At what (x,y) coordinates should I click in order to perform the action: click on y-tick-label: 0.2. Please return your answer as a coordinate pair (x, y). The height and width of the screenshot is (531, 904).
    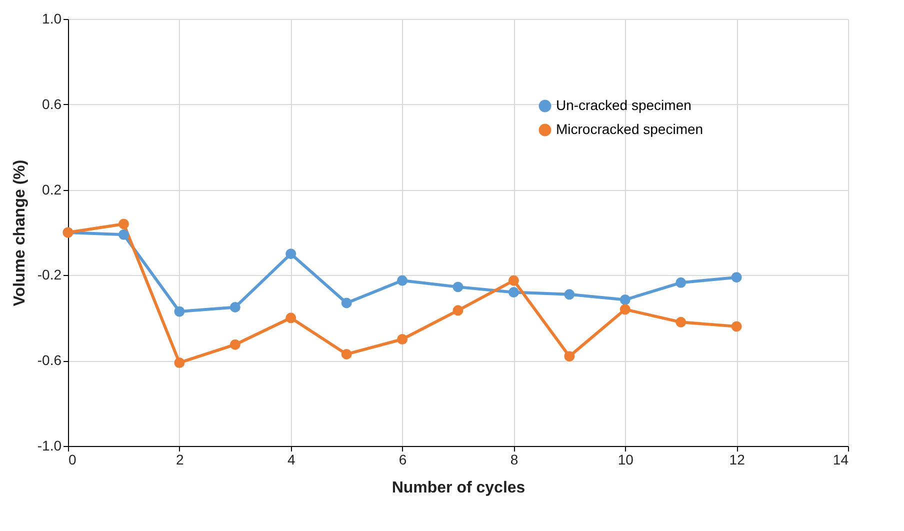
    Looking at the image, I should click on (52, 189).